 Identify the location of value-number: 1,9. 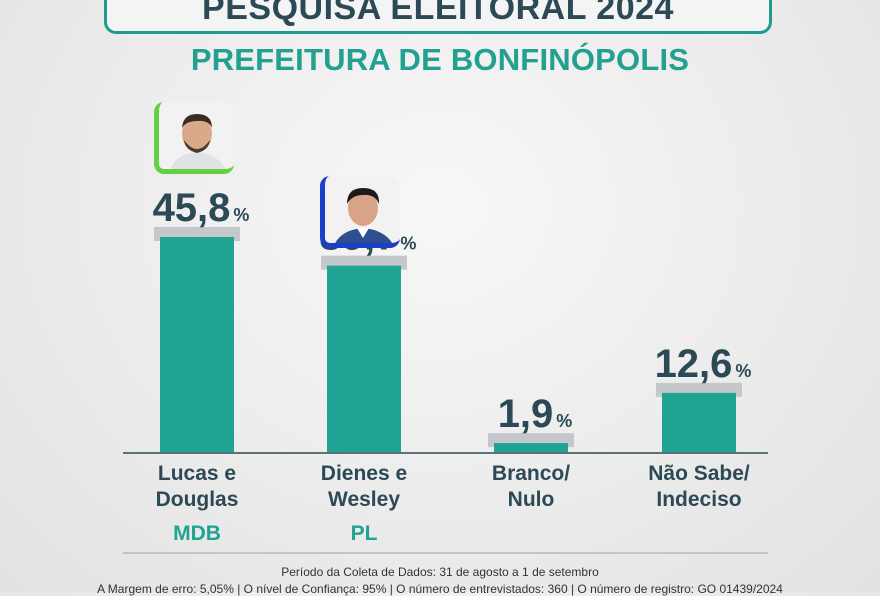
(526, 414).